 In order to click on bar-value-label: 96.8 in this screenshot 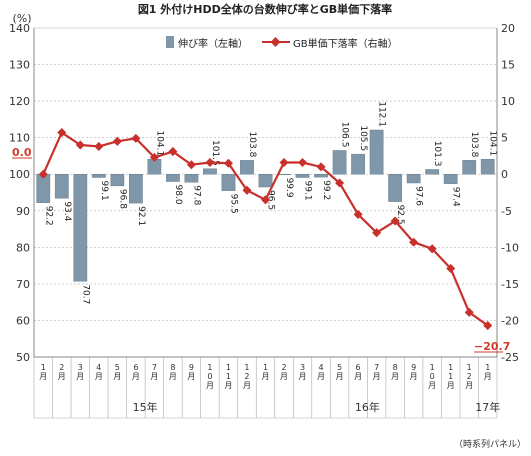, I will do `click(122, 199)`.